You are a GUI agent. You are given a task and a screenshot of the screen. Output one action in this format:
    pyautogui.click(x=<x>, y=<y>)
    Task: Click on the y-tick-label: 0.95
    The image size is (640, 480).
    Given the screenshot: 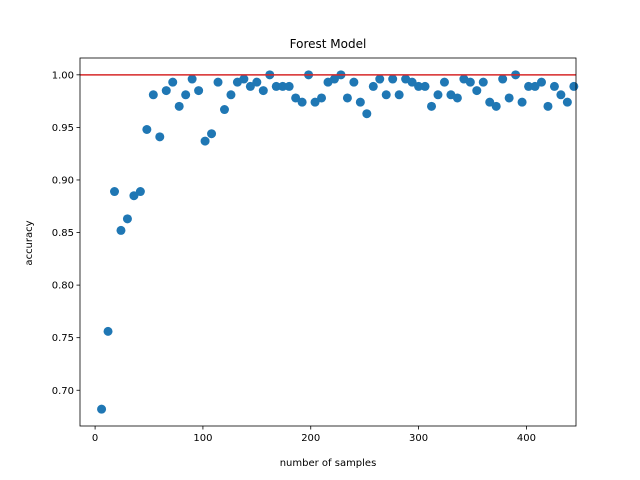 What is the action you would take?
    pyautogui.click(x=63, y=128)
    